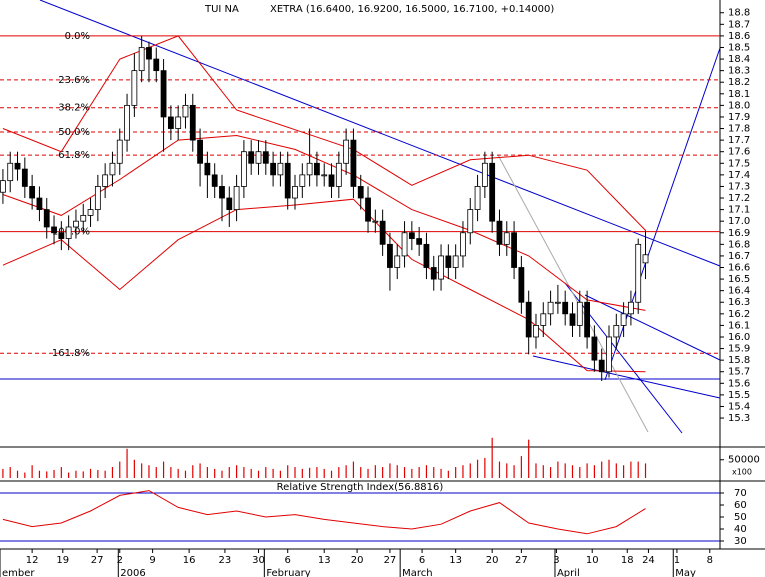 Image resolution: width=765 pixels, height=577 pixels. I want to click on y-tick-label: 15.6, so click(739, 383).